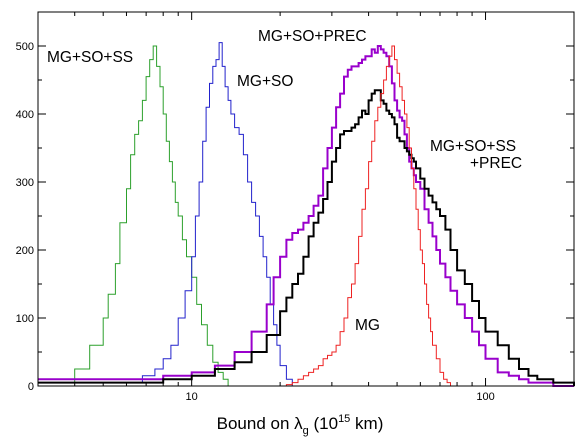 The width and height of the screenshot is (576, 440). Describe the element at coordinates (344, 419) in the screenshot. I see `x-axis-label-superscript: 15` at that location.